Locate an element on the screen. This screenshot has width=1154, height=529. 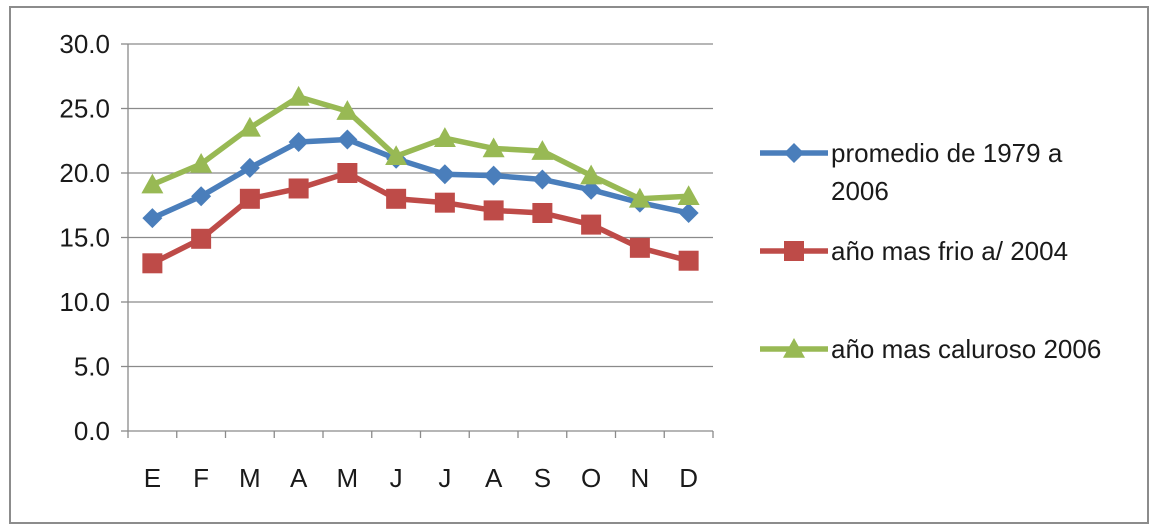
legend-item: promedio de 1979 a 2006 is located at coordinates (911, 172).